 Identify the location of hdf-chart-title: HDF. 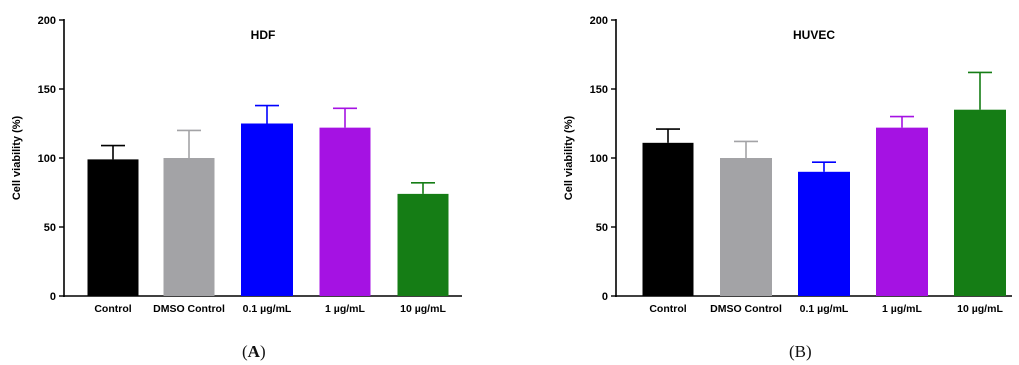
(263, 35).